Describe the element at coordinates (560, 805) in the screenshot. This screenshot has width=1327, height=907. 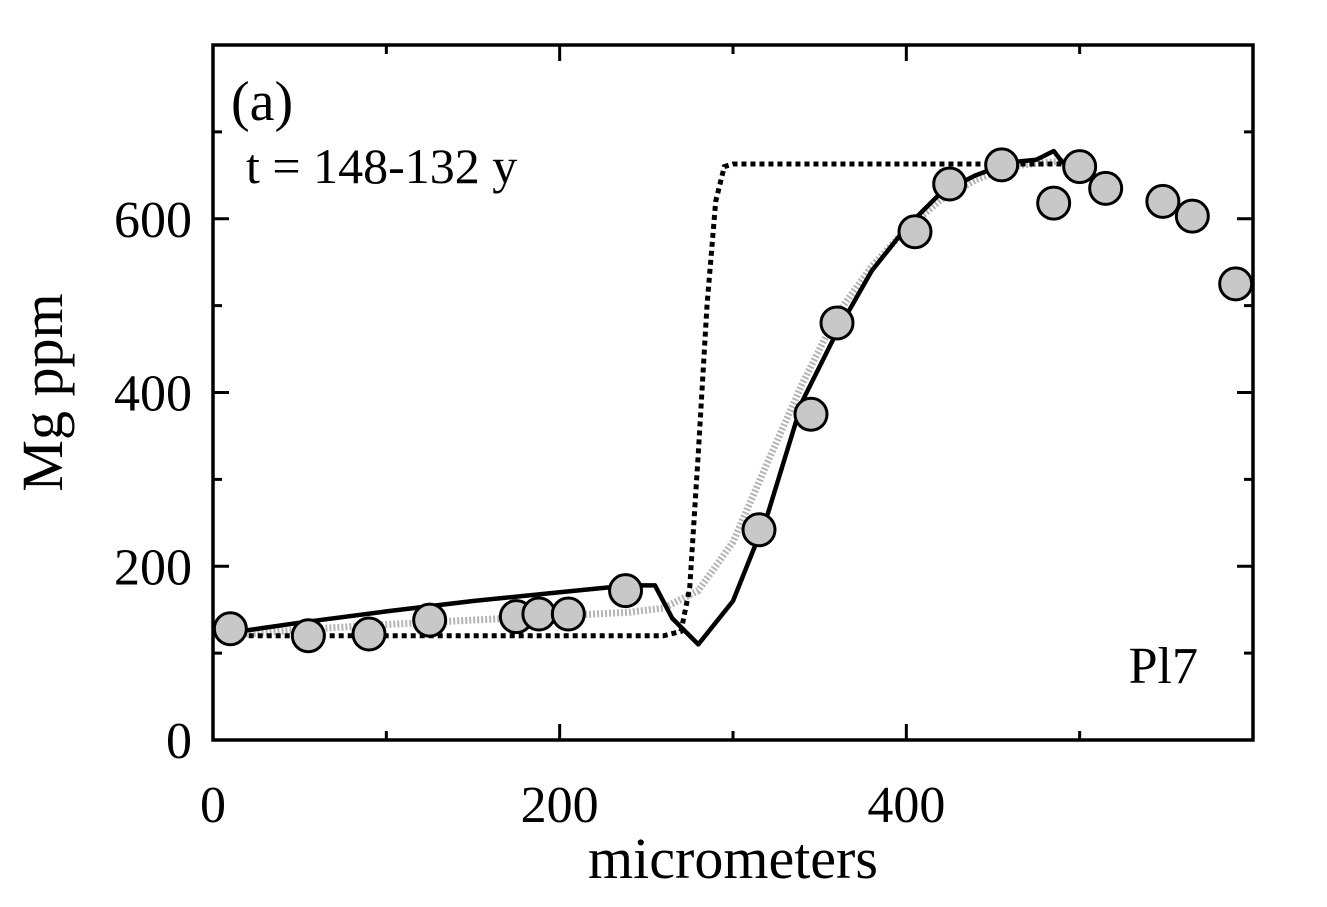
I see `x-tick-label: 200` at that location.